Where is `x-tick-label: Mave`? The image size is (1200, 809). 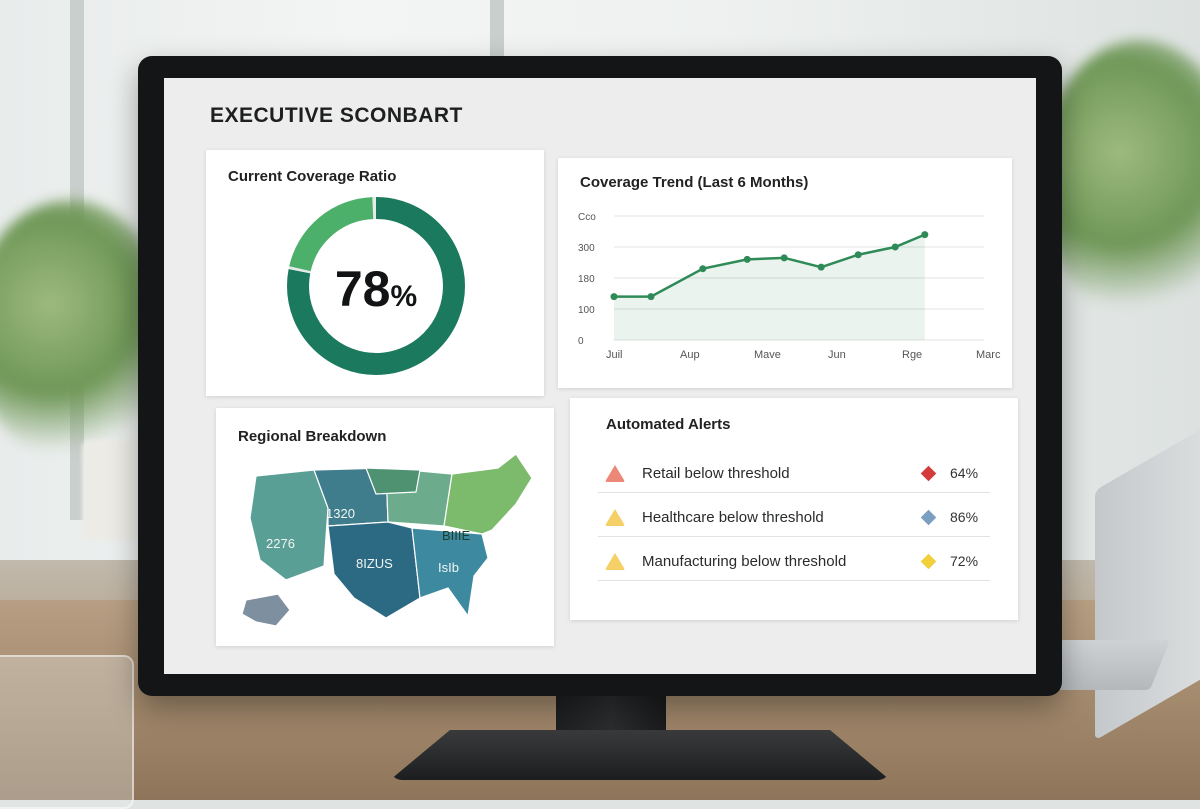 x-tick-label: Mave is located at coordinates (767, 355).